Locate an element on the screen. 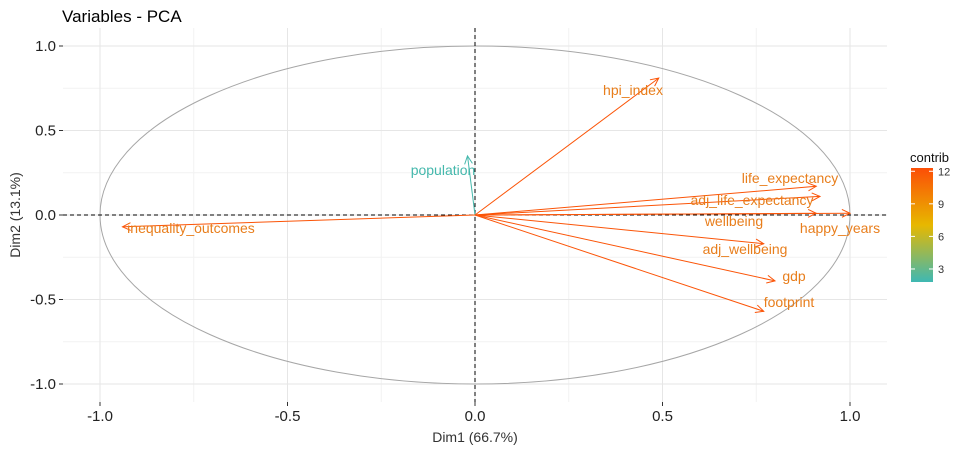 The width and height of the screenshot is (969, 450). arrow-shaft-life_expectancy is located at coordinates (645, 200).